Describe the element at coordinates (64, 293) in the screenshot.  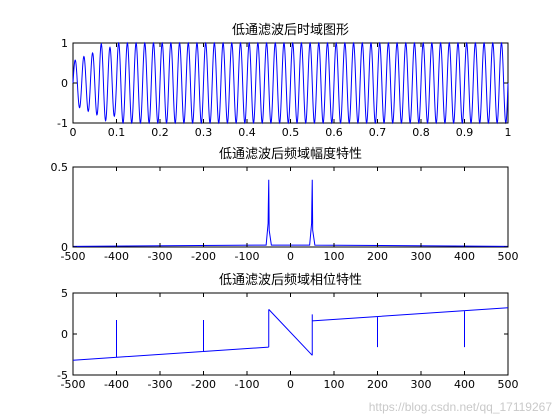
I see `y-tick-label: 5` at that location.